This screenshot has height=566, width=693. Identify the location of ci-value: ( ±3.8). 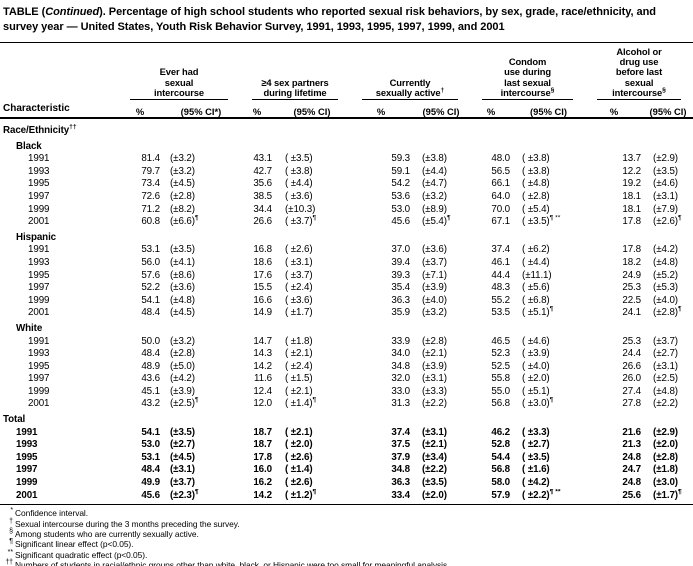
(548, 172).